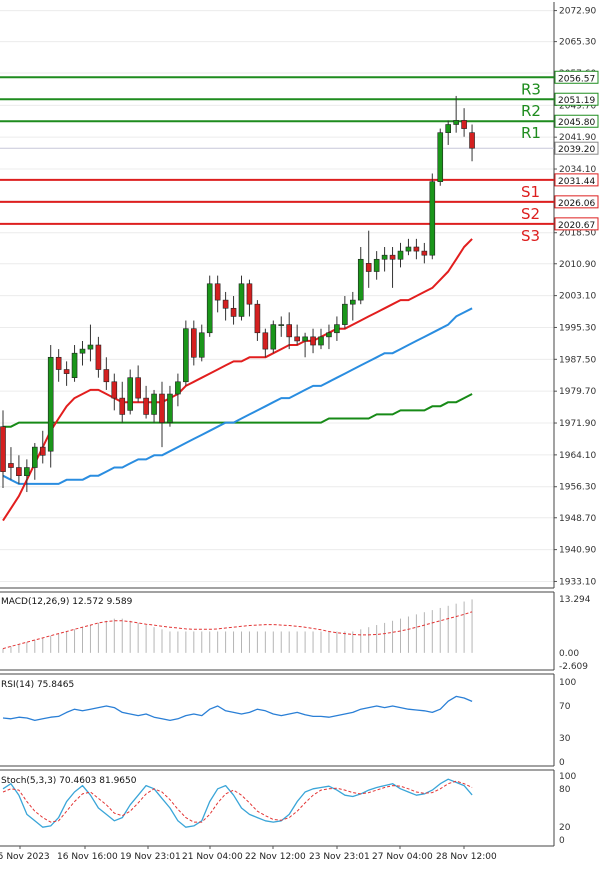 The height and width of the screenshot is (870, 600). Describe the element at coordinates (577, 234) in the screenshot. I see `price-tick-label: 2018.50` at that location.